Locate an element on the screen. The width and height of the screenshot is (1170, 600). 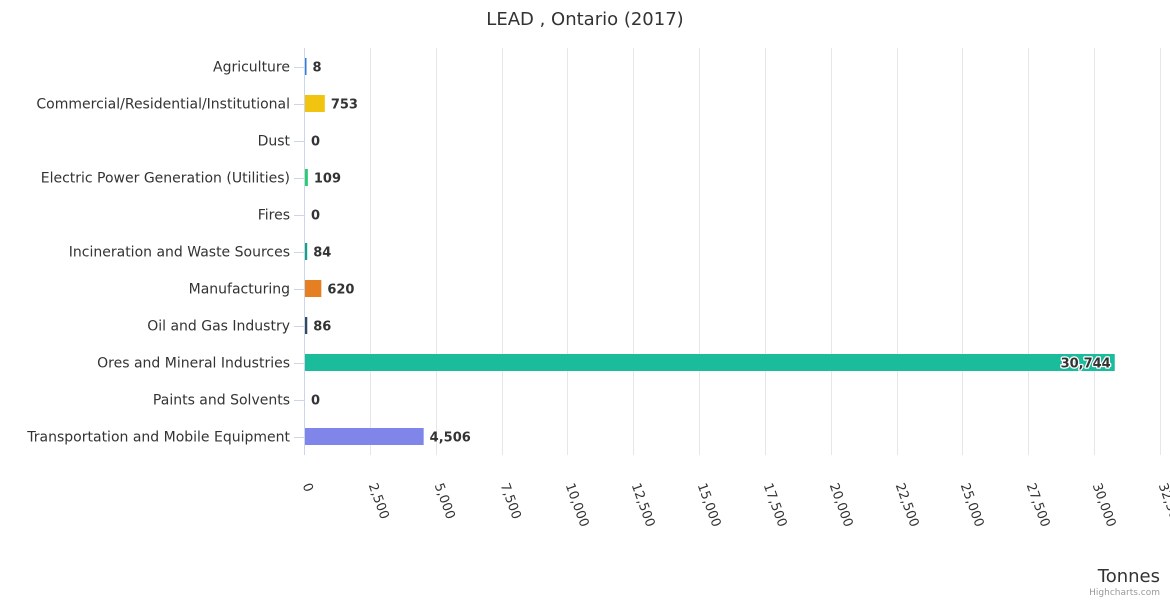
category-label: Paints and Solvents is located at coordinates (221, 401).